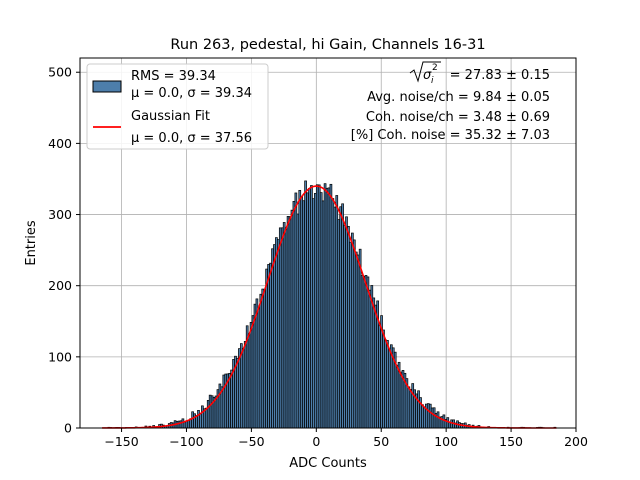 Image resolution: width=640 pixels, height=480 pixels. I want to click on svg-text: σ, so click(427, 75).